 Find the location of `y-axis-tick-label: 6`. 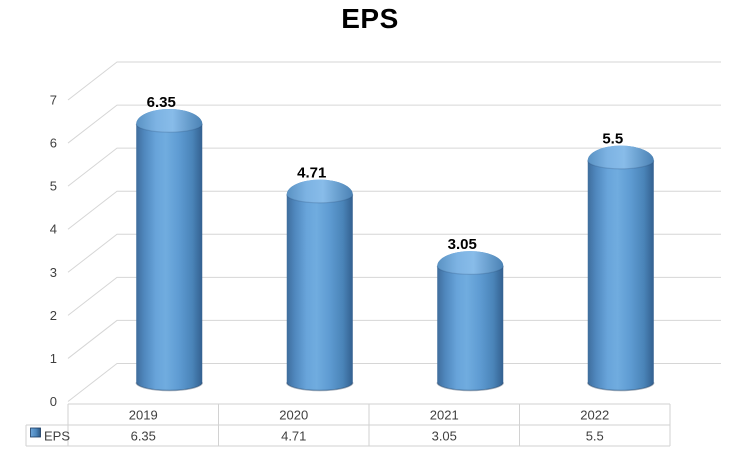

y-axis-tick-label: 6 is located at coordinates (53, 143).